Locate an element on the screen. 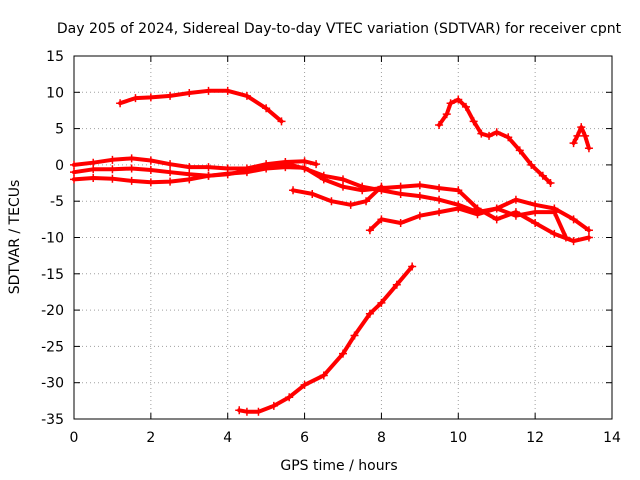 This screenshot has width=640, height=480. y-tick-label: 5 is located at coordinates (59, 130).